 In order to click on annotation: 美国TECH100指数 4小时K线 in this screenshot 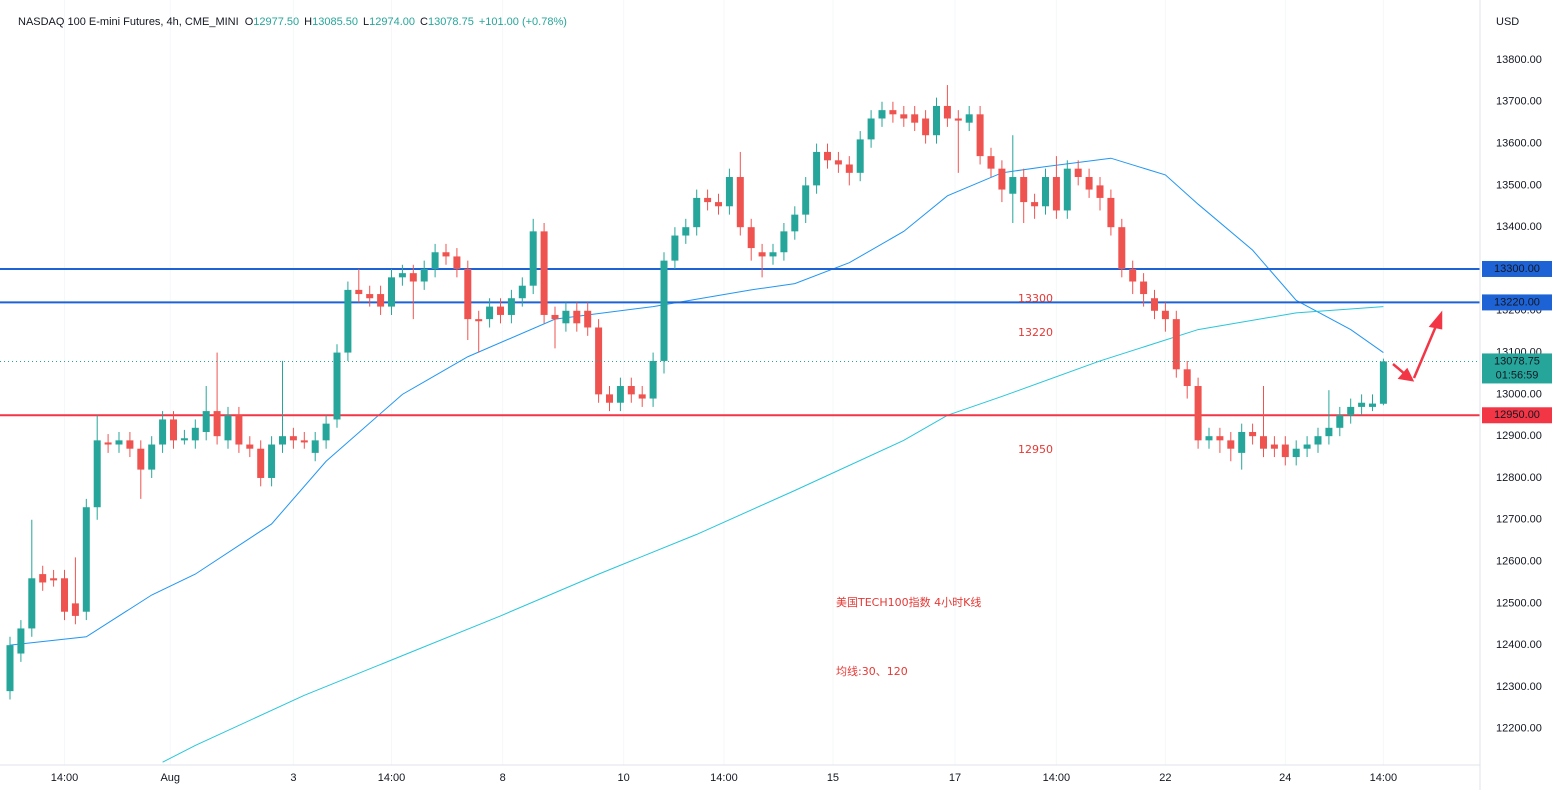, I will do `click(908, 602)`.